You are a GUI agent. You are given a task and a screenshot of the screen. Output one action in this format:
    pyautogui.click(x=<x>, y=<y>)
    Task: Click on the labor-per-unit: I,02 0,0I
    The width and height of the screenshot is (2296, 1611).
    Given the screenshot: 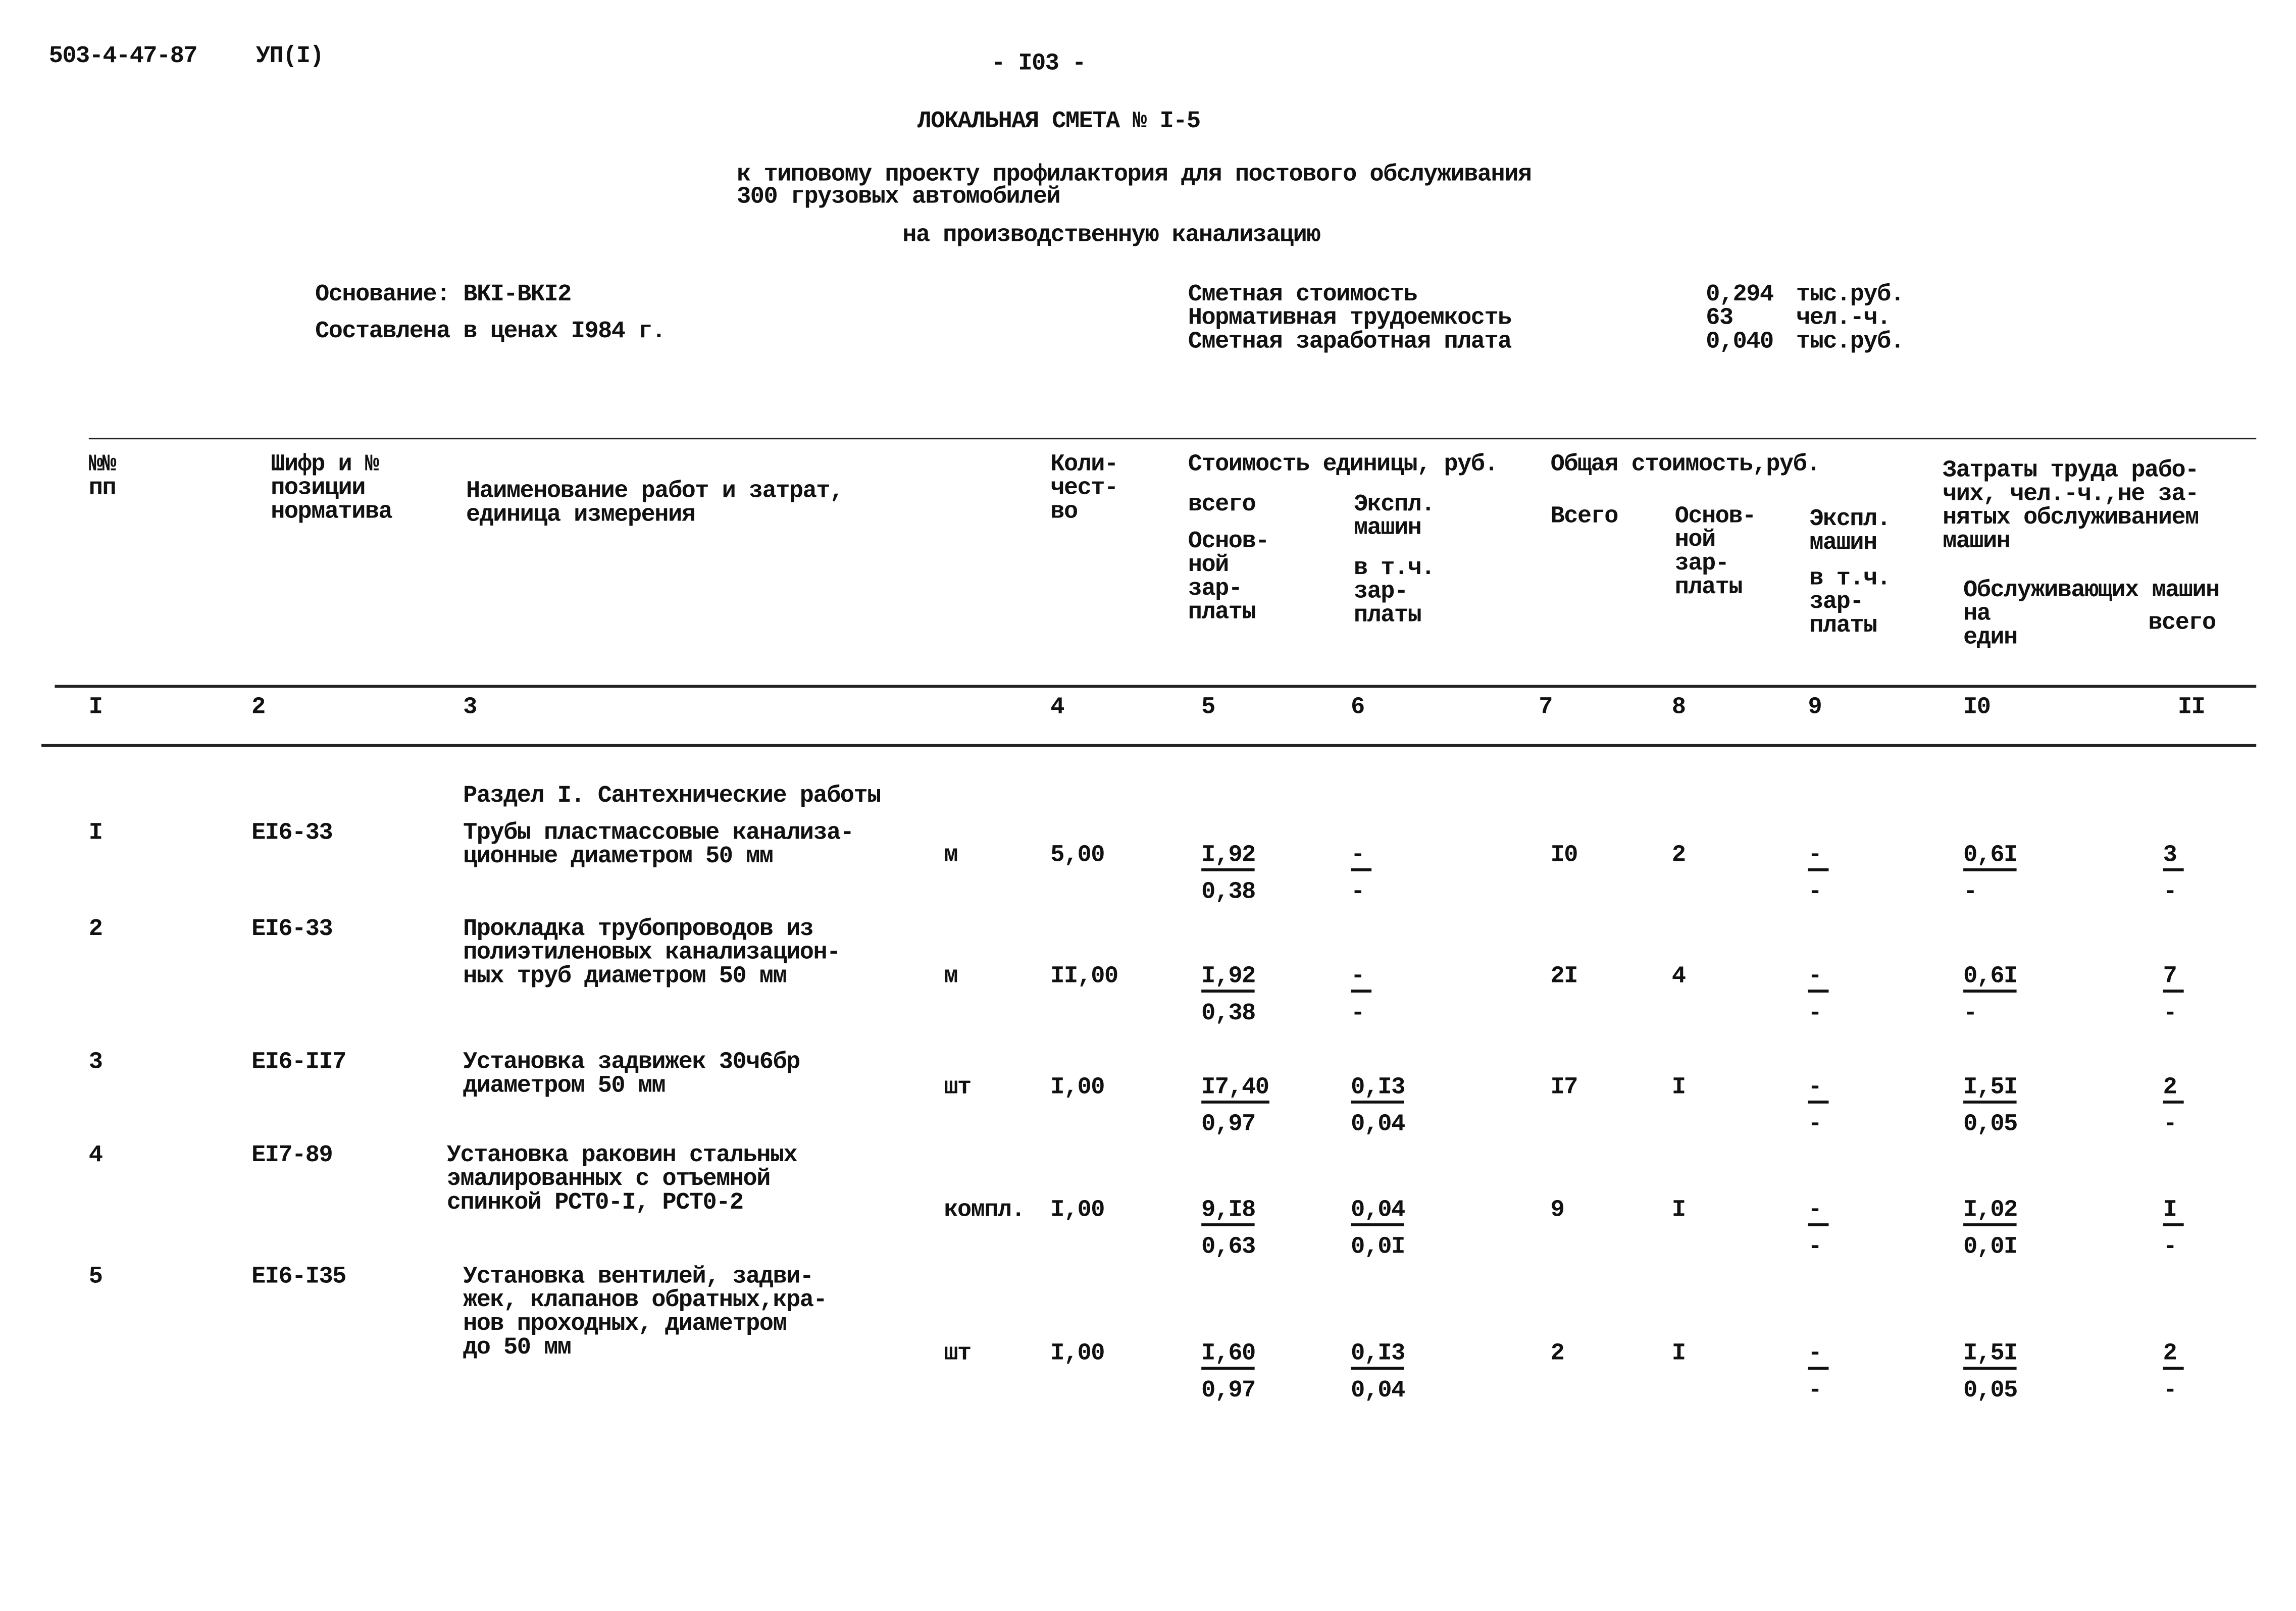 What is the action you would take?
    pyautogui.click(x=1990, y=1228)
    